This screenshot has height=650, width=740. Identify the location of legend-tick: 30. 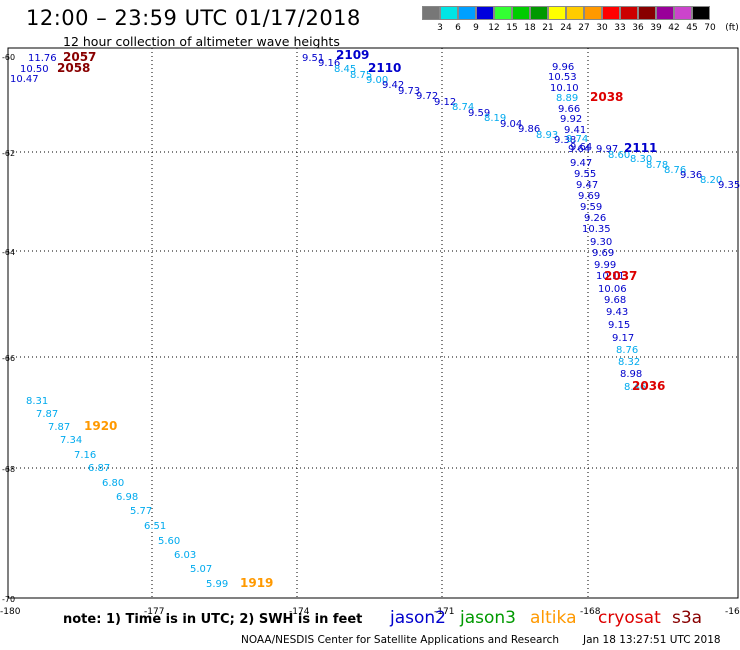
(602, 28).